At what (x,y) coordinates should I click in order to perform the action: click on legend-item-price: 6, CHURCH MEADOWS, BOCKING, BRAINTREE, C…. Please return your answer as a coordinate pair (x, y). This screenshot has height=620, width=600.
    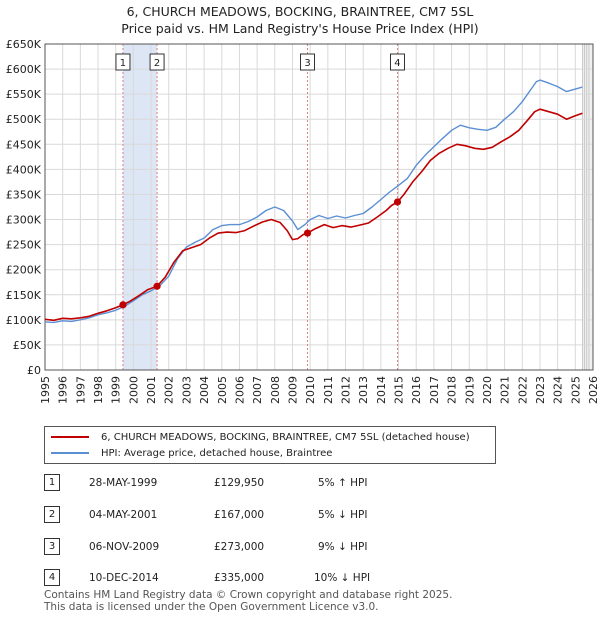
    Looking at the image, I should click on (260, 437).